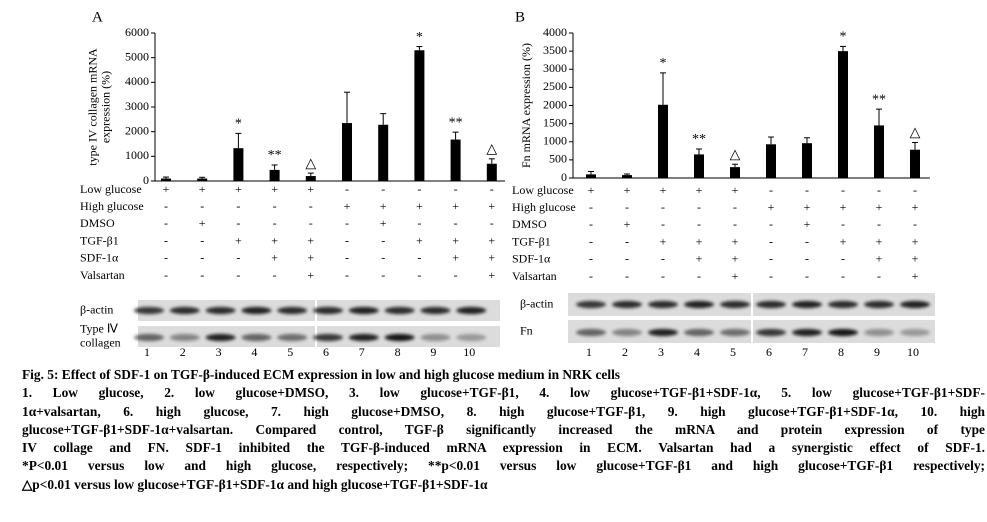  Describe the element at coordinates (544, 207) in the screenshot. I see `treatment-label: High glucose` at that location.